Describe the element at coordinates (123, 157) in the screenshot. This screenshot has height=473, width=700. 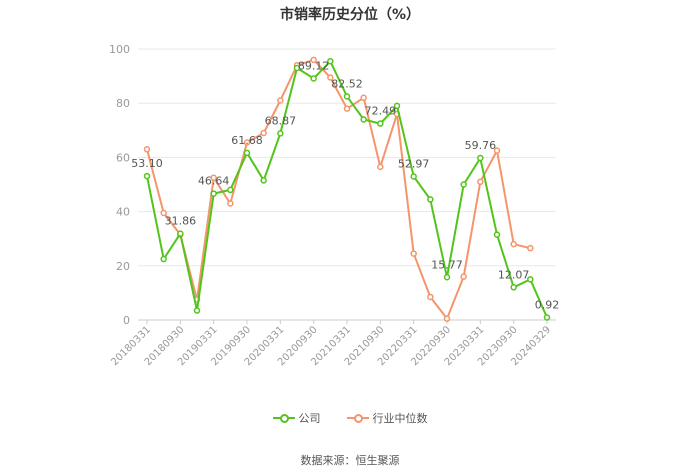
I see `y-tick-label: 60` at that location.